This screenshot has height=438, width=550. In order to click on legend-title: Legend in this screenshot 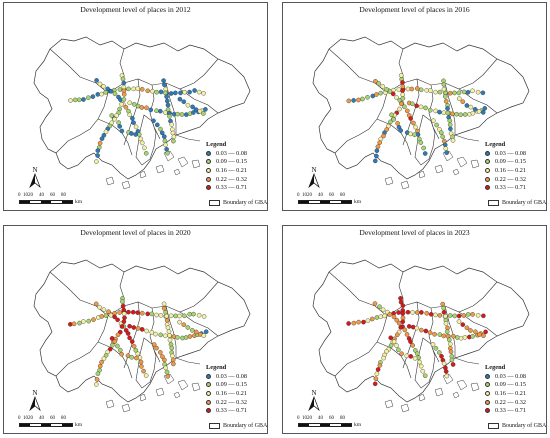, I will do `click(216, 367)`.